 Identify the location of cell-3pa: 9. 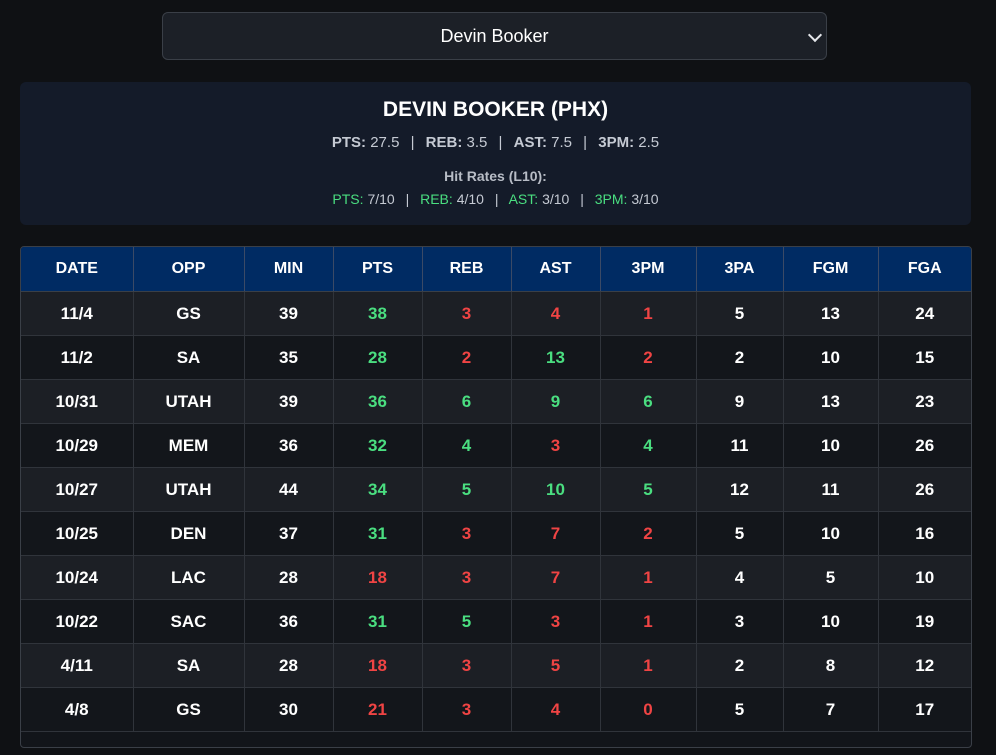
(740, 401).